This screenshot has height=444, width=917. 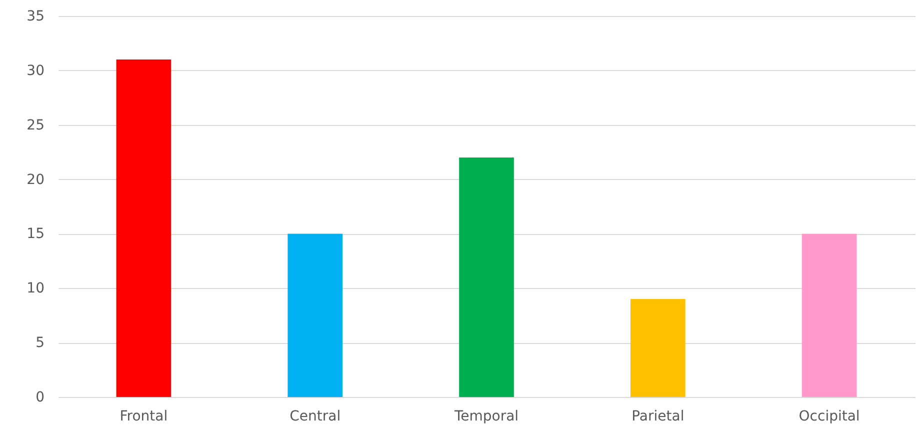 What do you see at coordinates (35, 70) in the screenshot?
I see `y-tick-label: 30` at bounding box center [35, 70].